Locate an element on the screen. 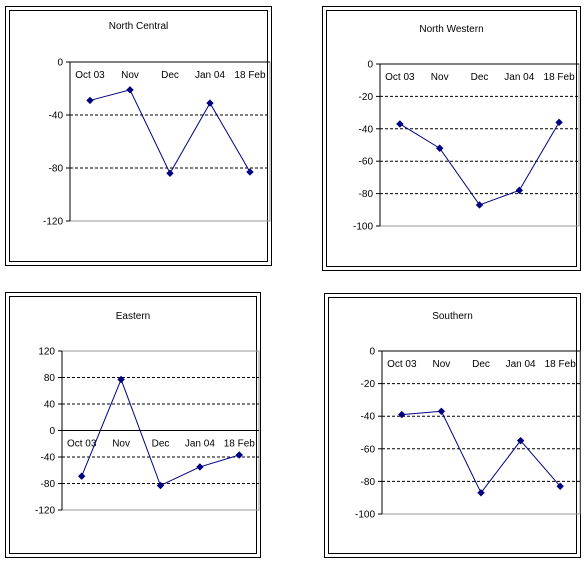 This screenshot has width=584, height=562. chart-title: Southern is located at coordinates (452, 316).